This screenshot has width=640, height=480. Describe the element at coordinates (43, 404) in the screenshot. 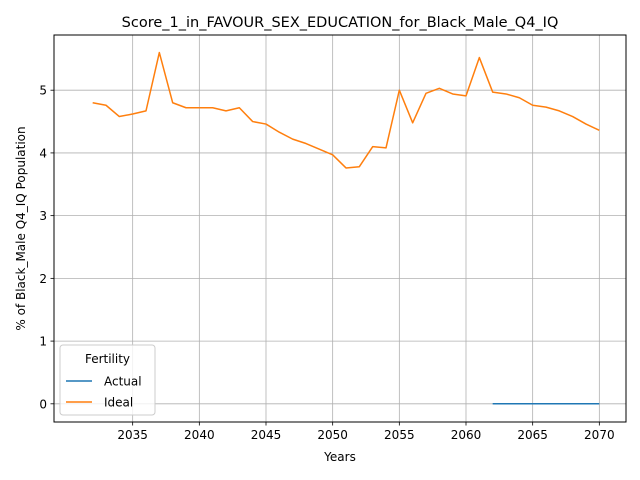

I see `y-tick-label: 0` at that location.